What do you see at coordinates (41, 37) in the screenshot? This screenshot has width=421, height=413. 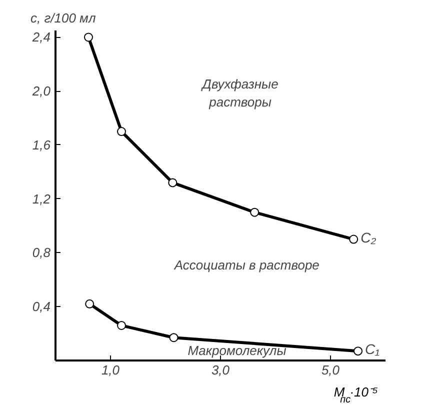 I see `y-tick-label: 2,4` at bounding box center [41, 37].